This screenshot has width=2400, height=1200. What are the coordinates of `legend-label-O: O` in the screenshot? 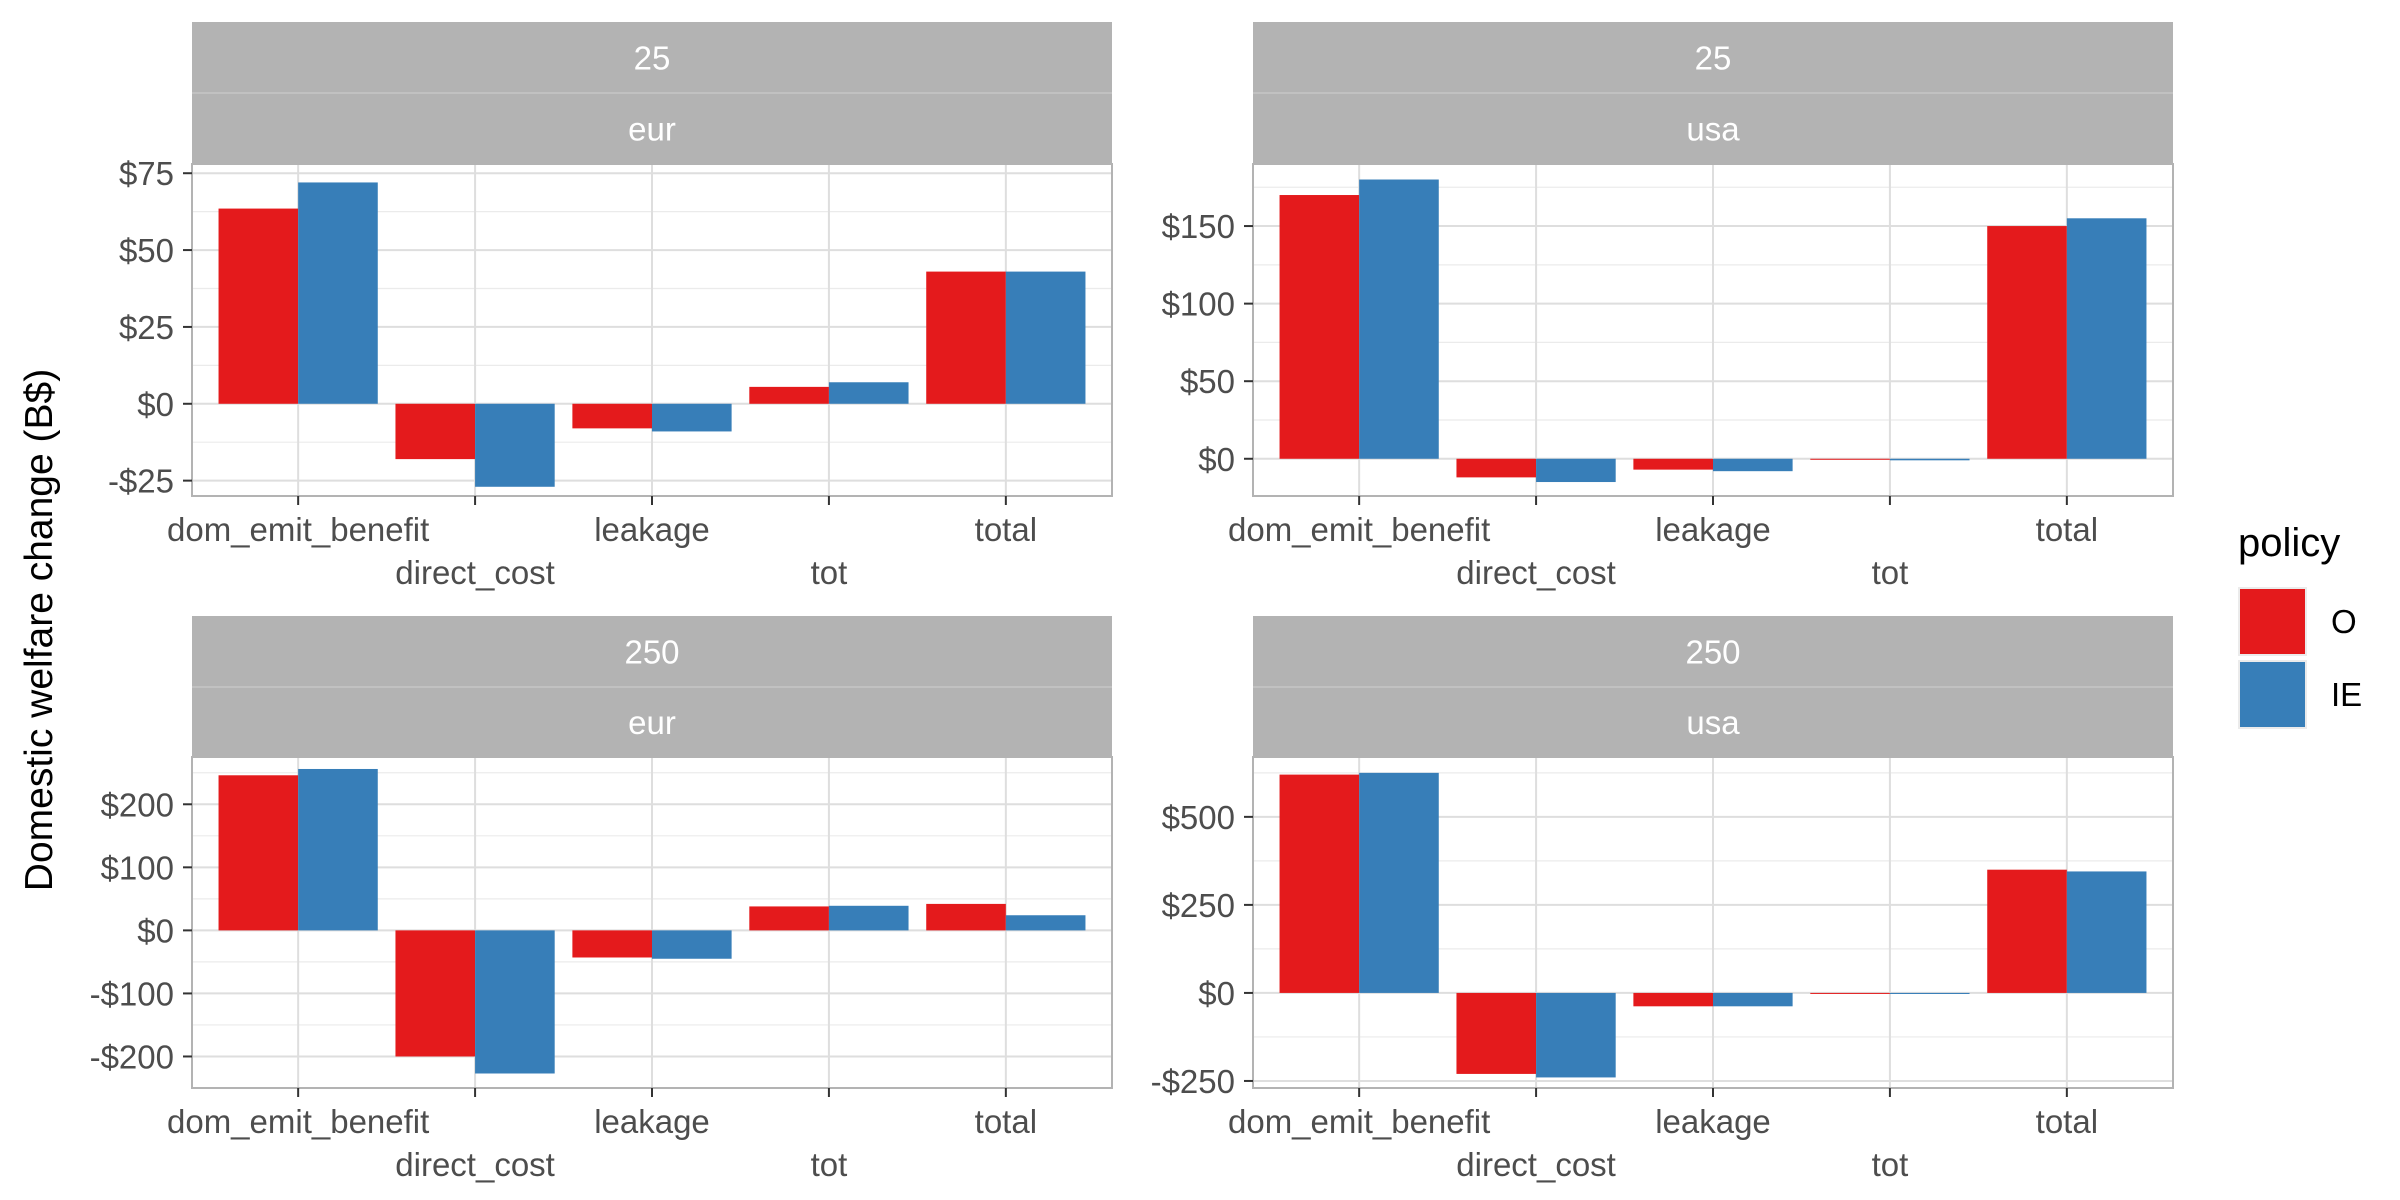 It's located at (2344, 621).